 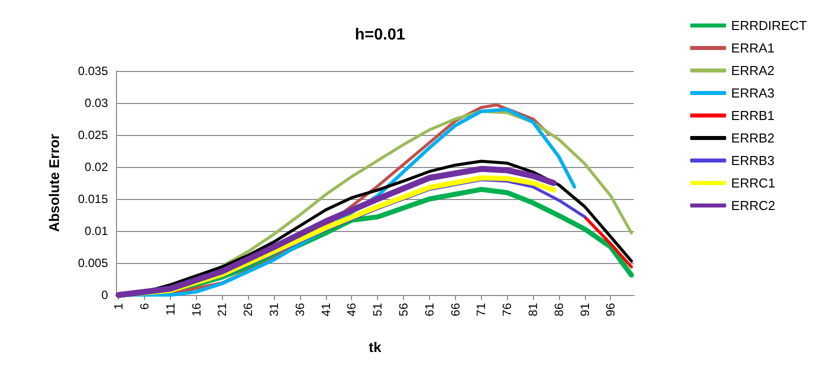 What do you see at coordinates (585, 309) in the screenshot?
I see `x-tick-label: 91` at bounding box center [585, 309].